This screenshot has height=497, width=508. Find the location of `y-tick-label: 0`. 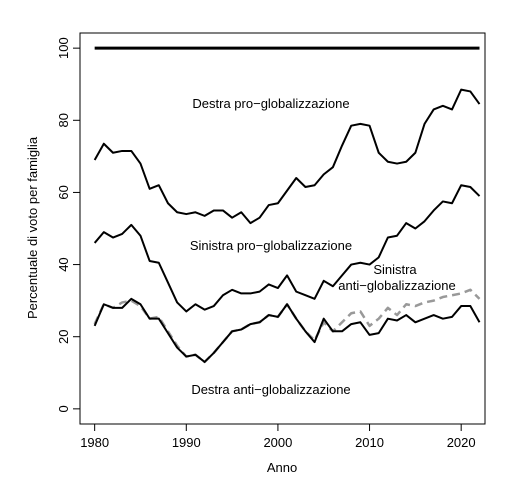

y-tick-label: 0 is located at coordinates (63, 408).